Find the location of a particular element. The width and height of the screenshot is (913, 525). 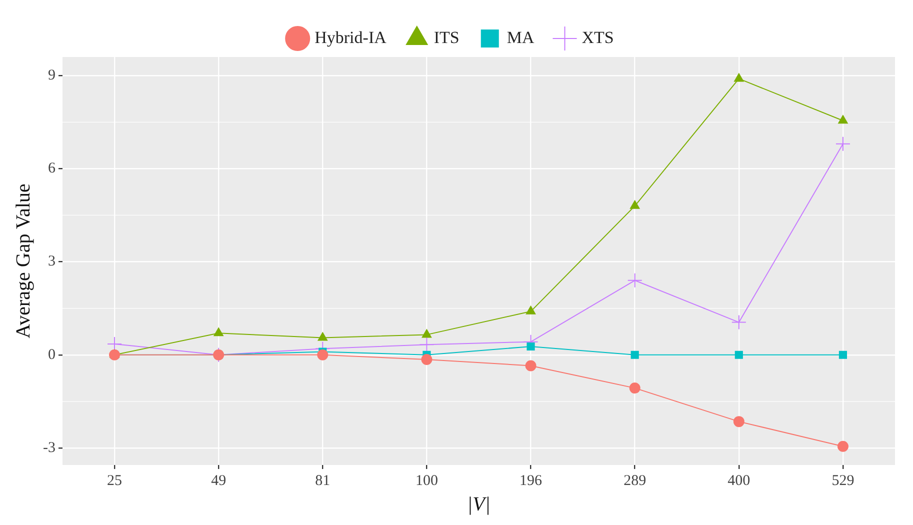

y-tick-label: 6 is located at coordinates (52, 168).